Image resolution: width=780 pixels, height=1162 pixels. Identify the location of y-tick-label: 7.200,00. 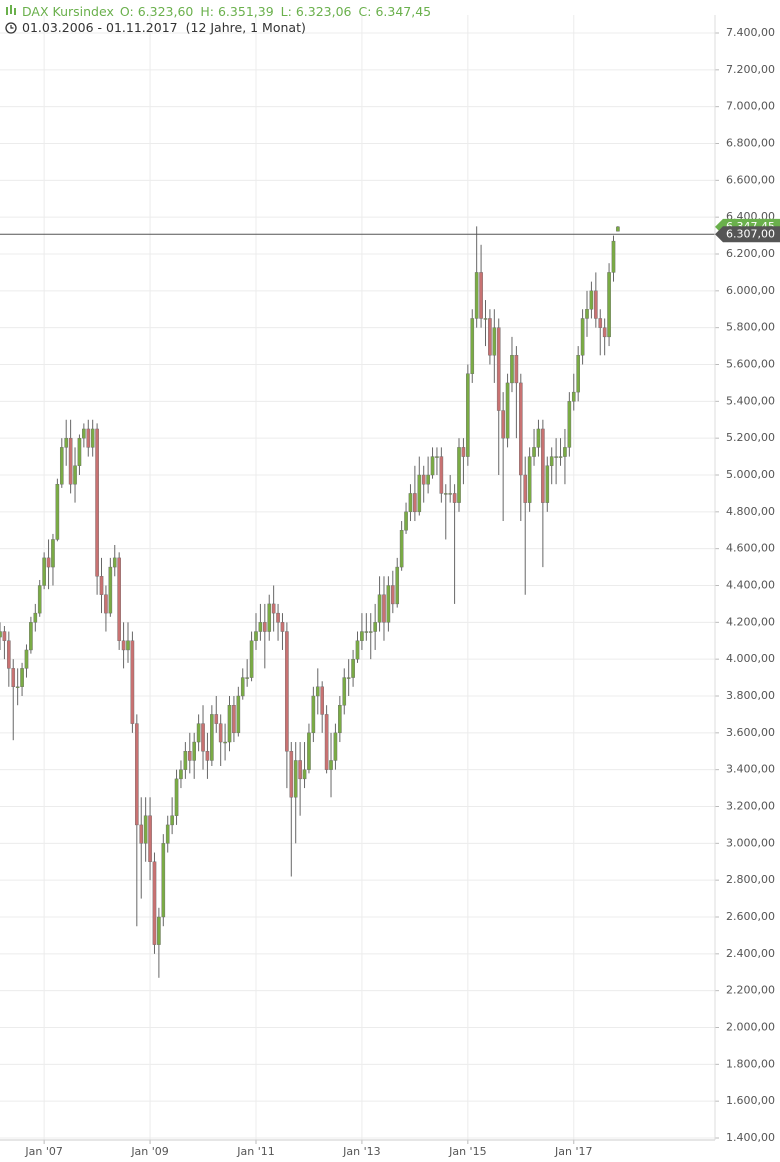
(750, 69).